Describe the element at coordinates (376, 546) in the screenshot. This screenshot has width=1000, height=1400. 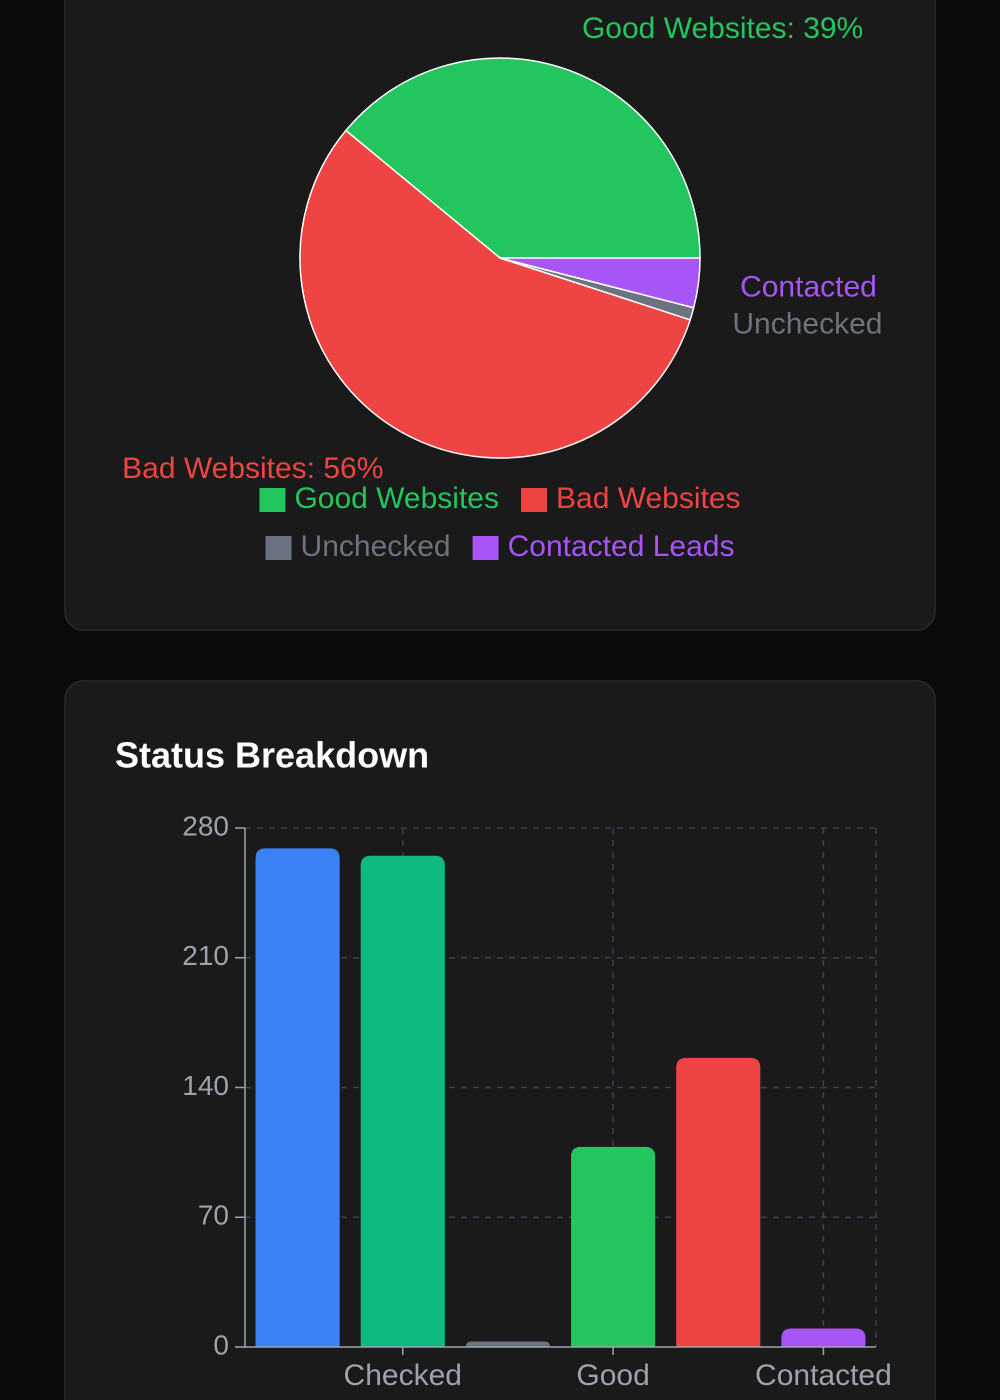
I see `legend-label: Unchecked` at that location.